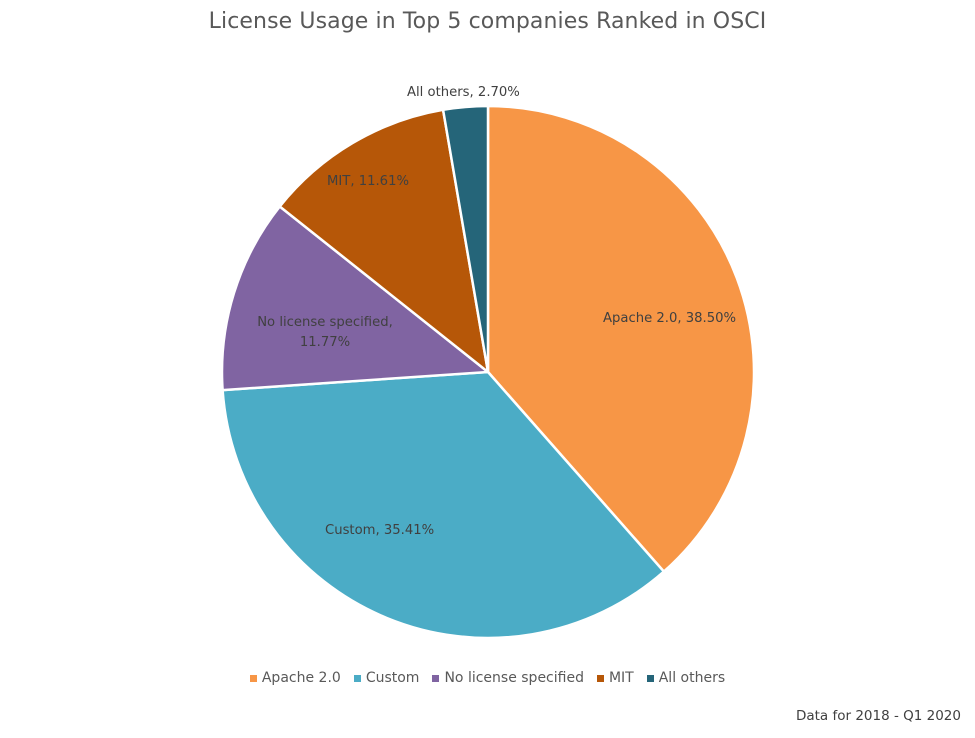 This screenshot has height=738, width=975. What do you see at coordinates (692, 678) in the screenshot?
I see `legend-label: All others` at bounding box center [692, 678].